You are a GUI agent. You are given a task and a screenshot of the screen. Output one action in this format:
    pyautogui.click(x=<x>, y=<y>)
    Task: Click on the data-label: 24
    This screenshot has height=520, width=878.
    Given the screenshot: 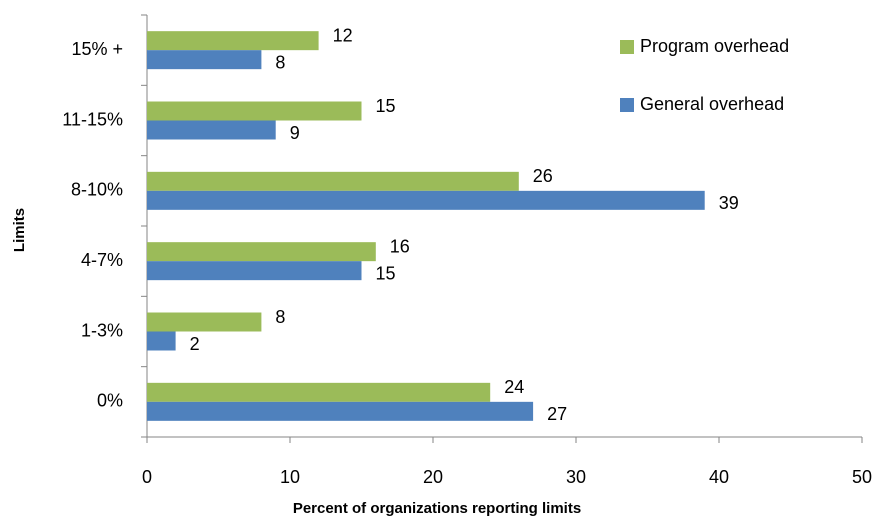 What is the action you would take?
    pyautogui.click(x=514, y=387)
    